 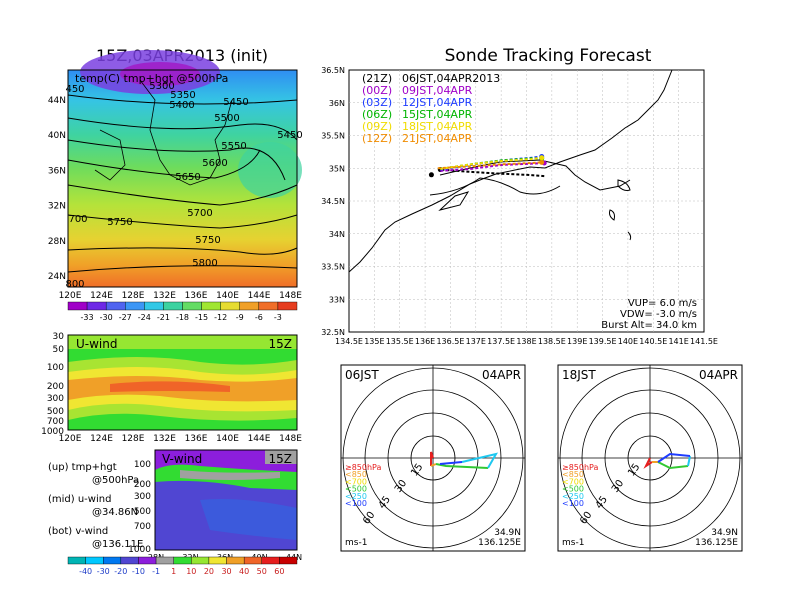 What do you see at coordinates (55, 412) in the screenshot?
I see `y-tick-label: 500` at bounding box center [55, 412].